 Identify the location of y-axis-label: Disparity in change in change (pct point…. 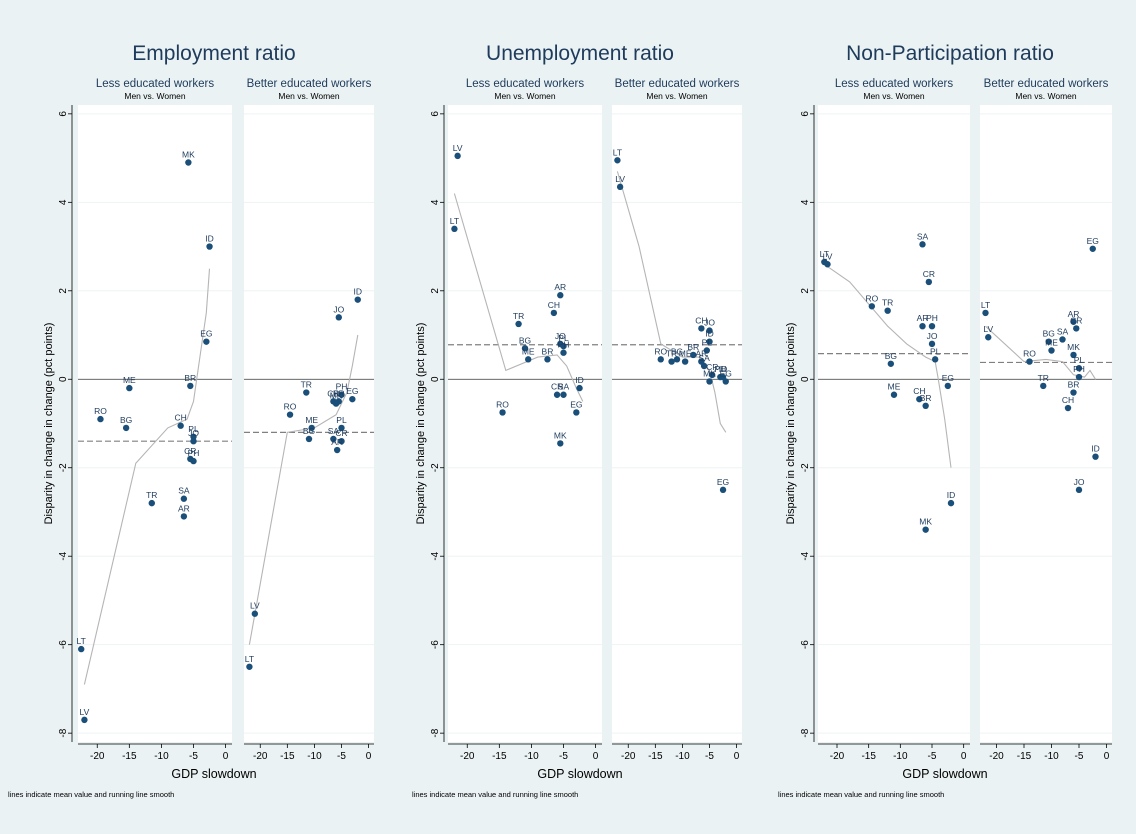
(421, 424).